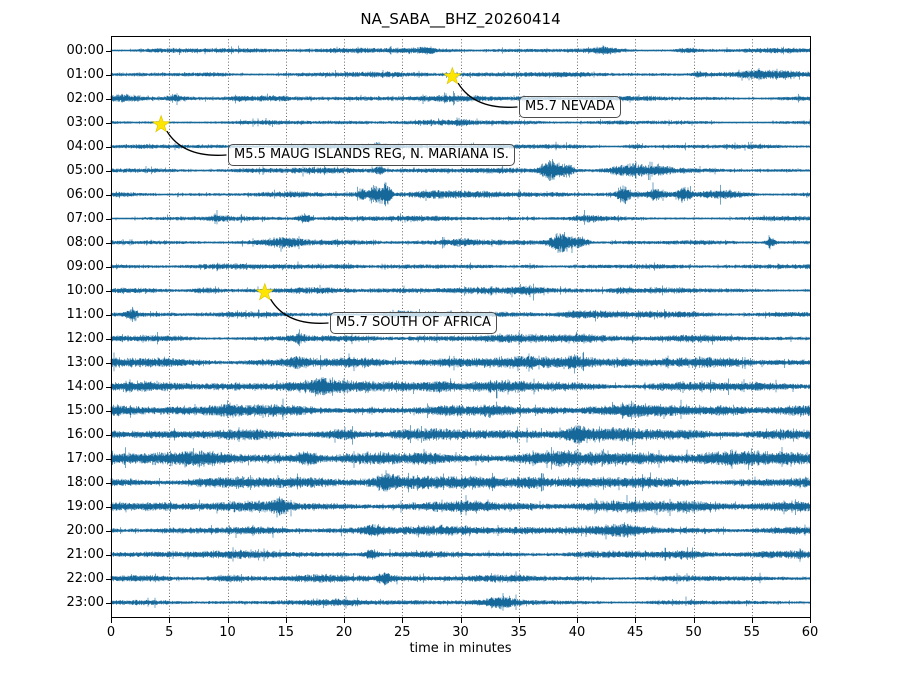 This screenshot has width=919, height=690. What do you see at coordinates (85, 266) in the screenshot?
I see `y-tick-label: 09:00` at bounding box center [85, 266].